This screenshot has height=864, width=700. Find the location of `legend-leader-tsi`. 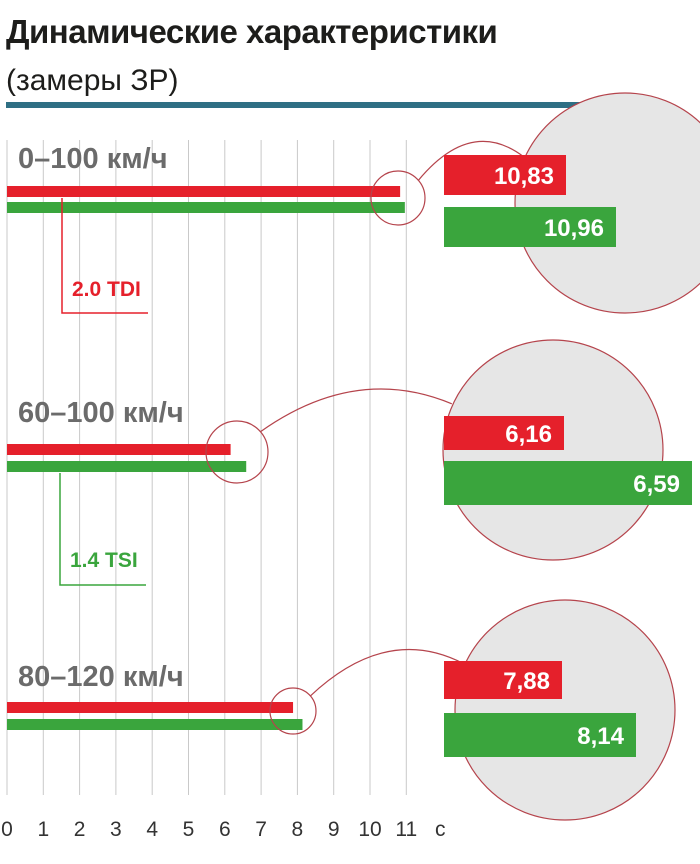

legend-leader-tsi is located at coordinates (102, 529).